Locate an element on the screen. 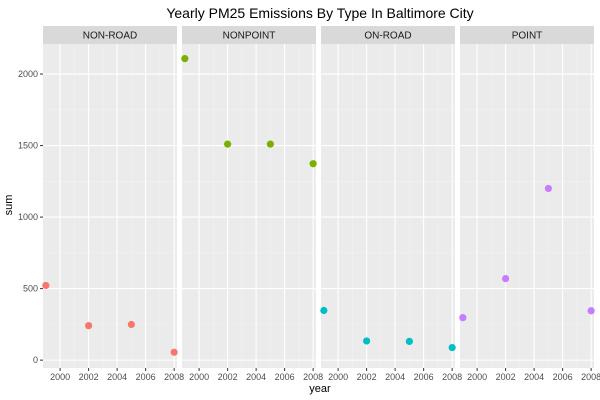 The image size is (600, 400). y-axis: 0 500 1000 1500 2000 is located at coordinates (30, 217).